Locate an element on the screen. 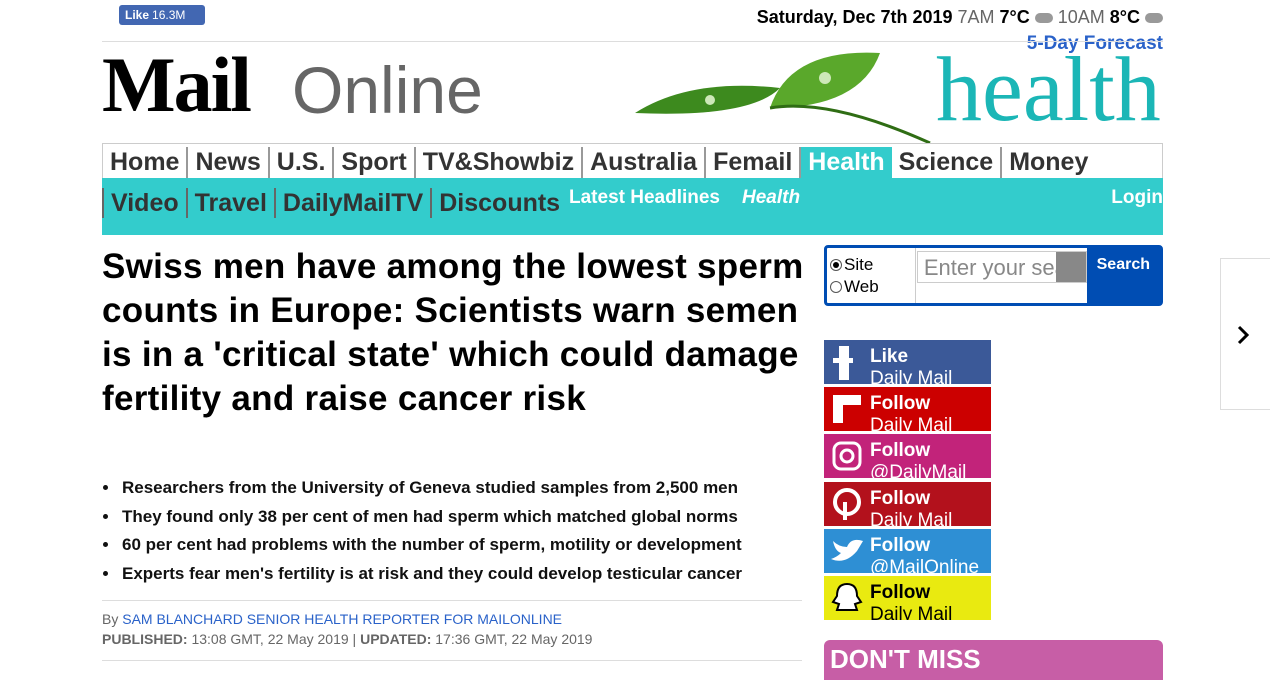 The image size is (1280, 680). latest-section-link: Health is located at coordinates (771, 197).